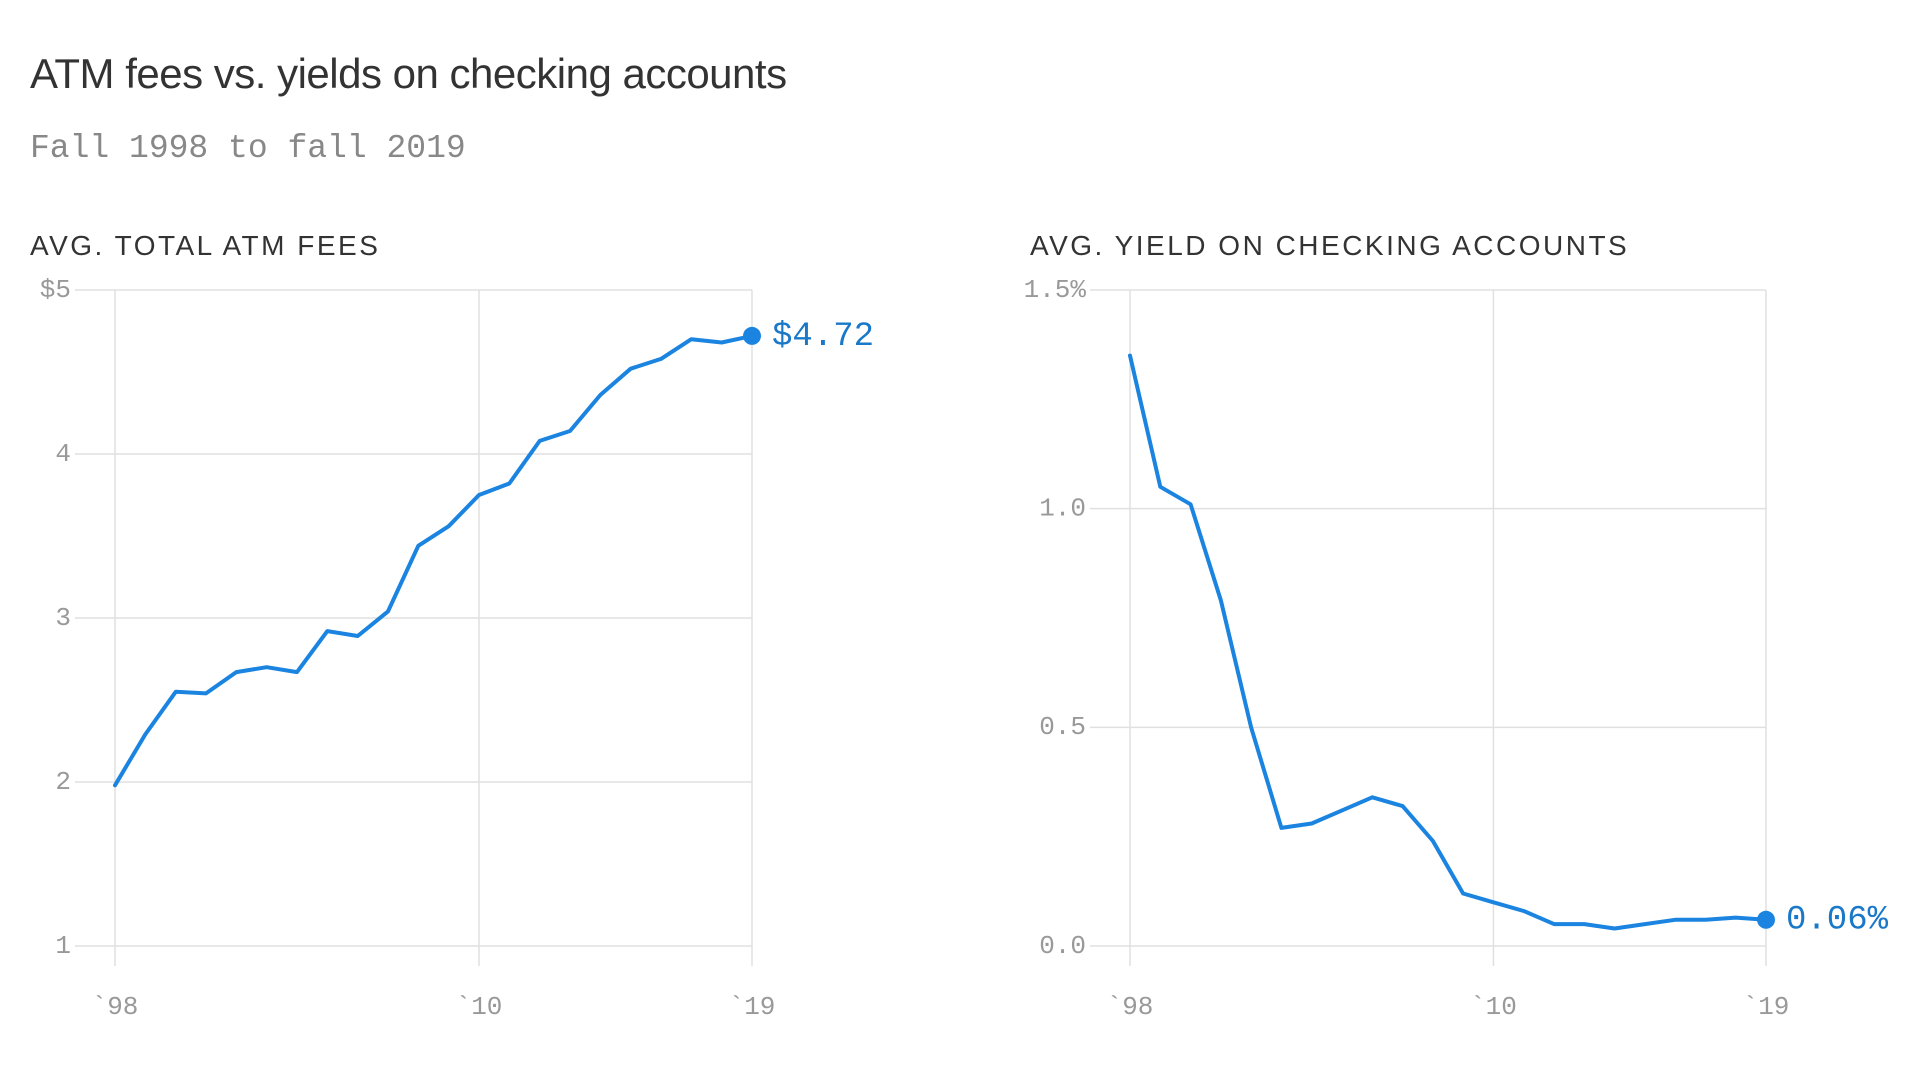 The image size is (1920, 1080). Describe the element at coordinates (1837, 921) in the screenshot. I see `checking-yield-end-label: 0.06%` at that location.